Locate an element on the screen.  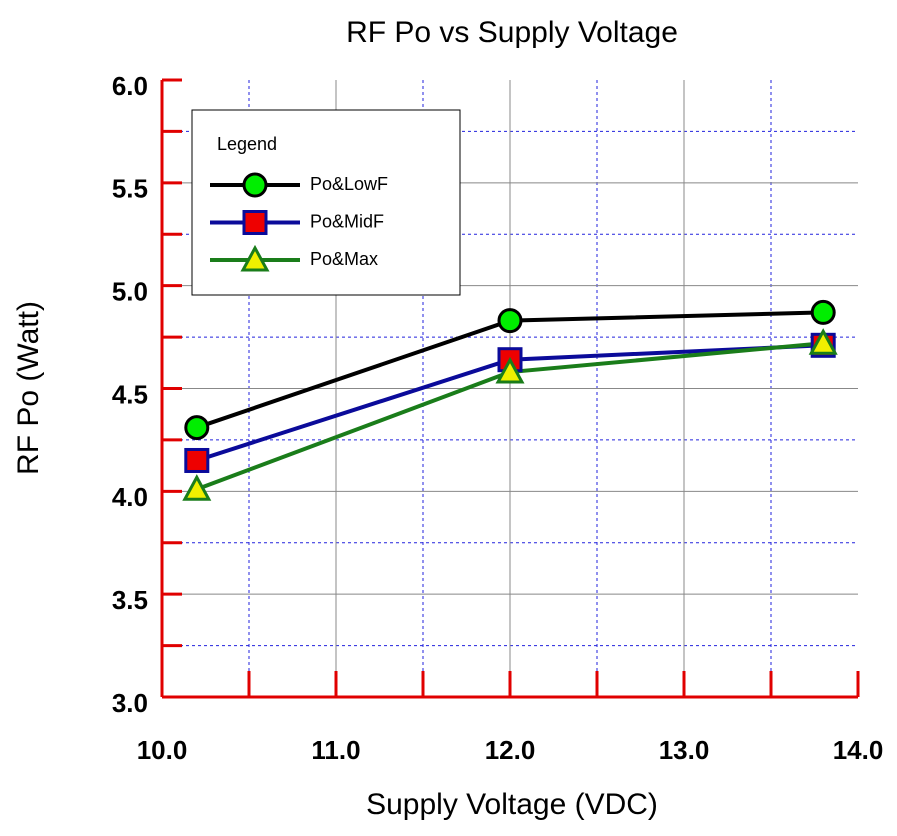
y-tick-label: 3.5 is located at coordinates (130, 600).